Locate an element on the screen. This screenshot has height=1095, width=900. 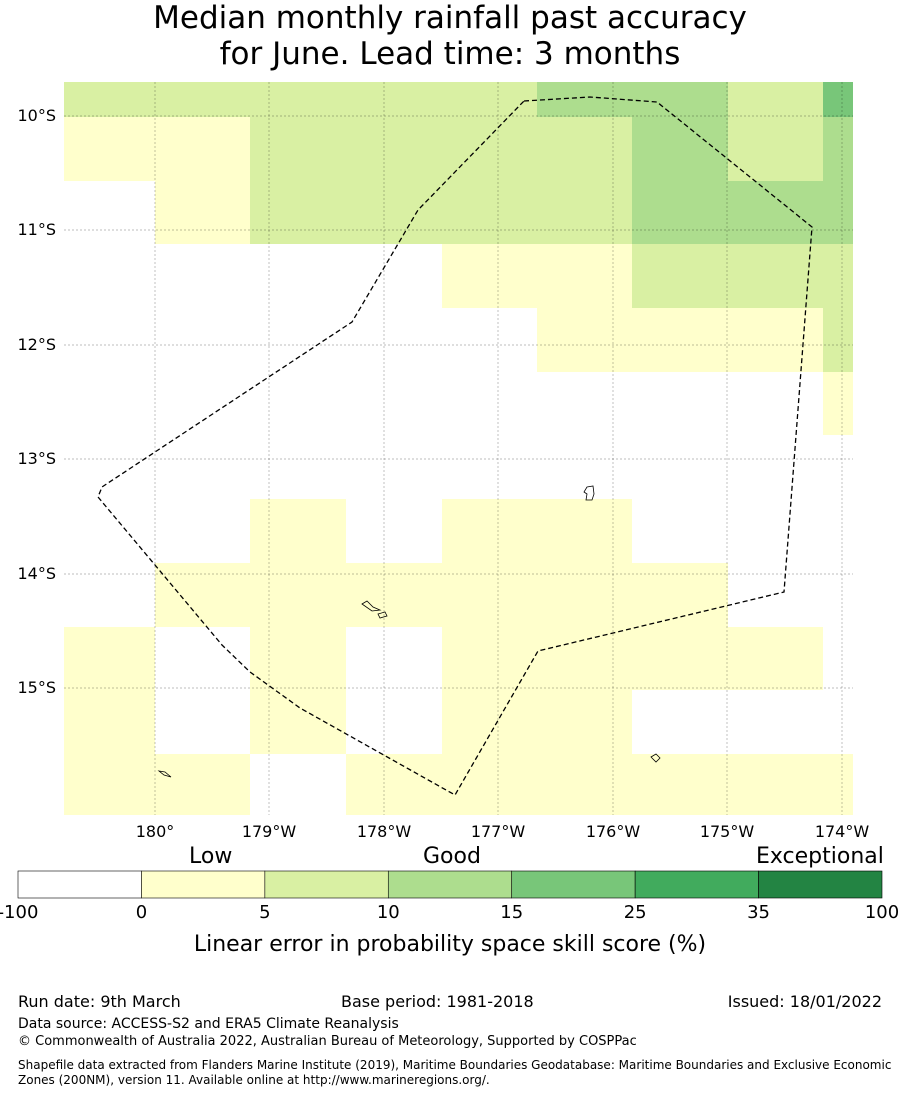
colorbar-tick-label: 35 is located at coordinates (759, 912).